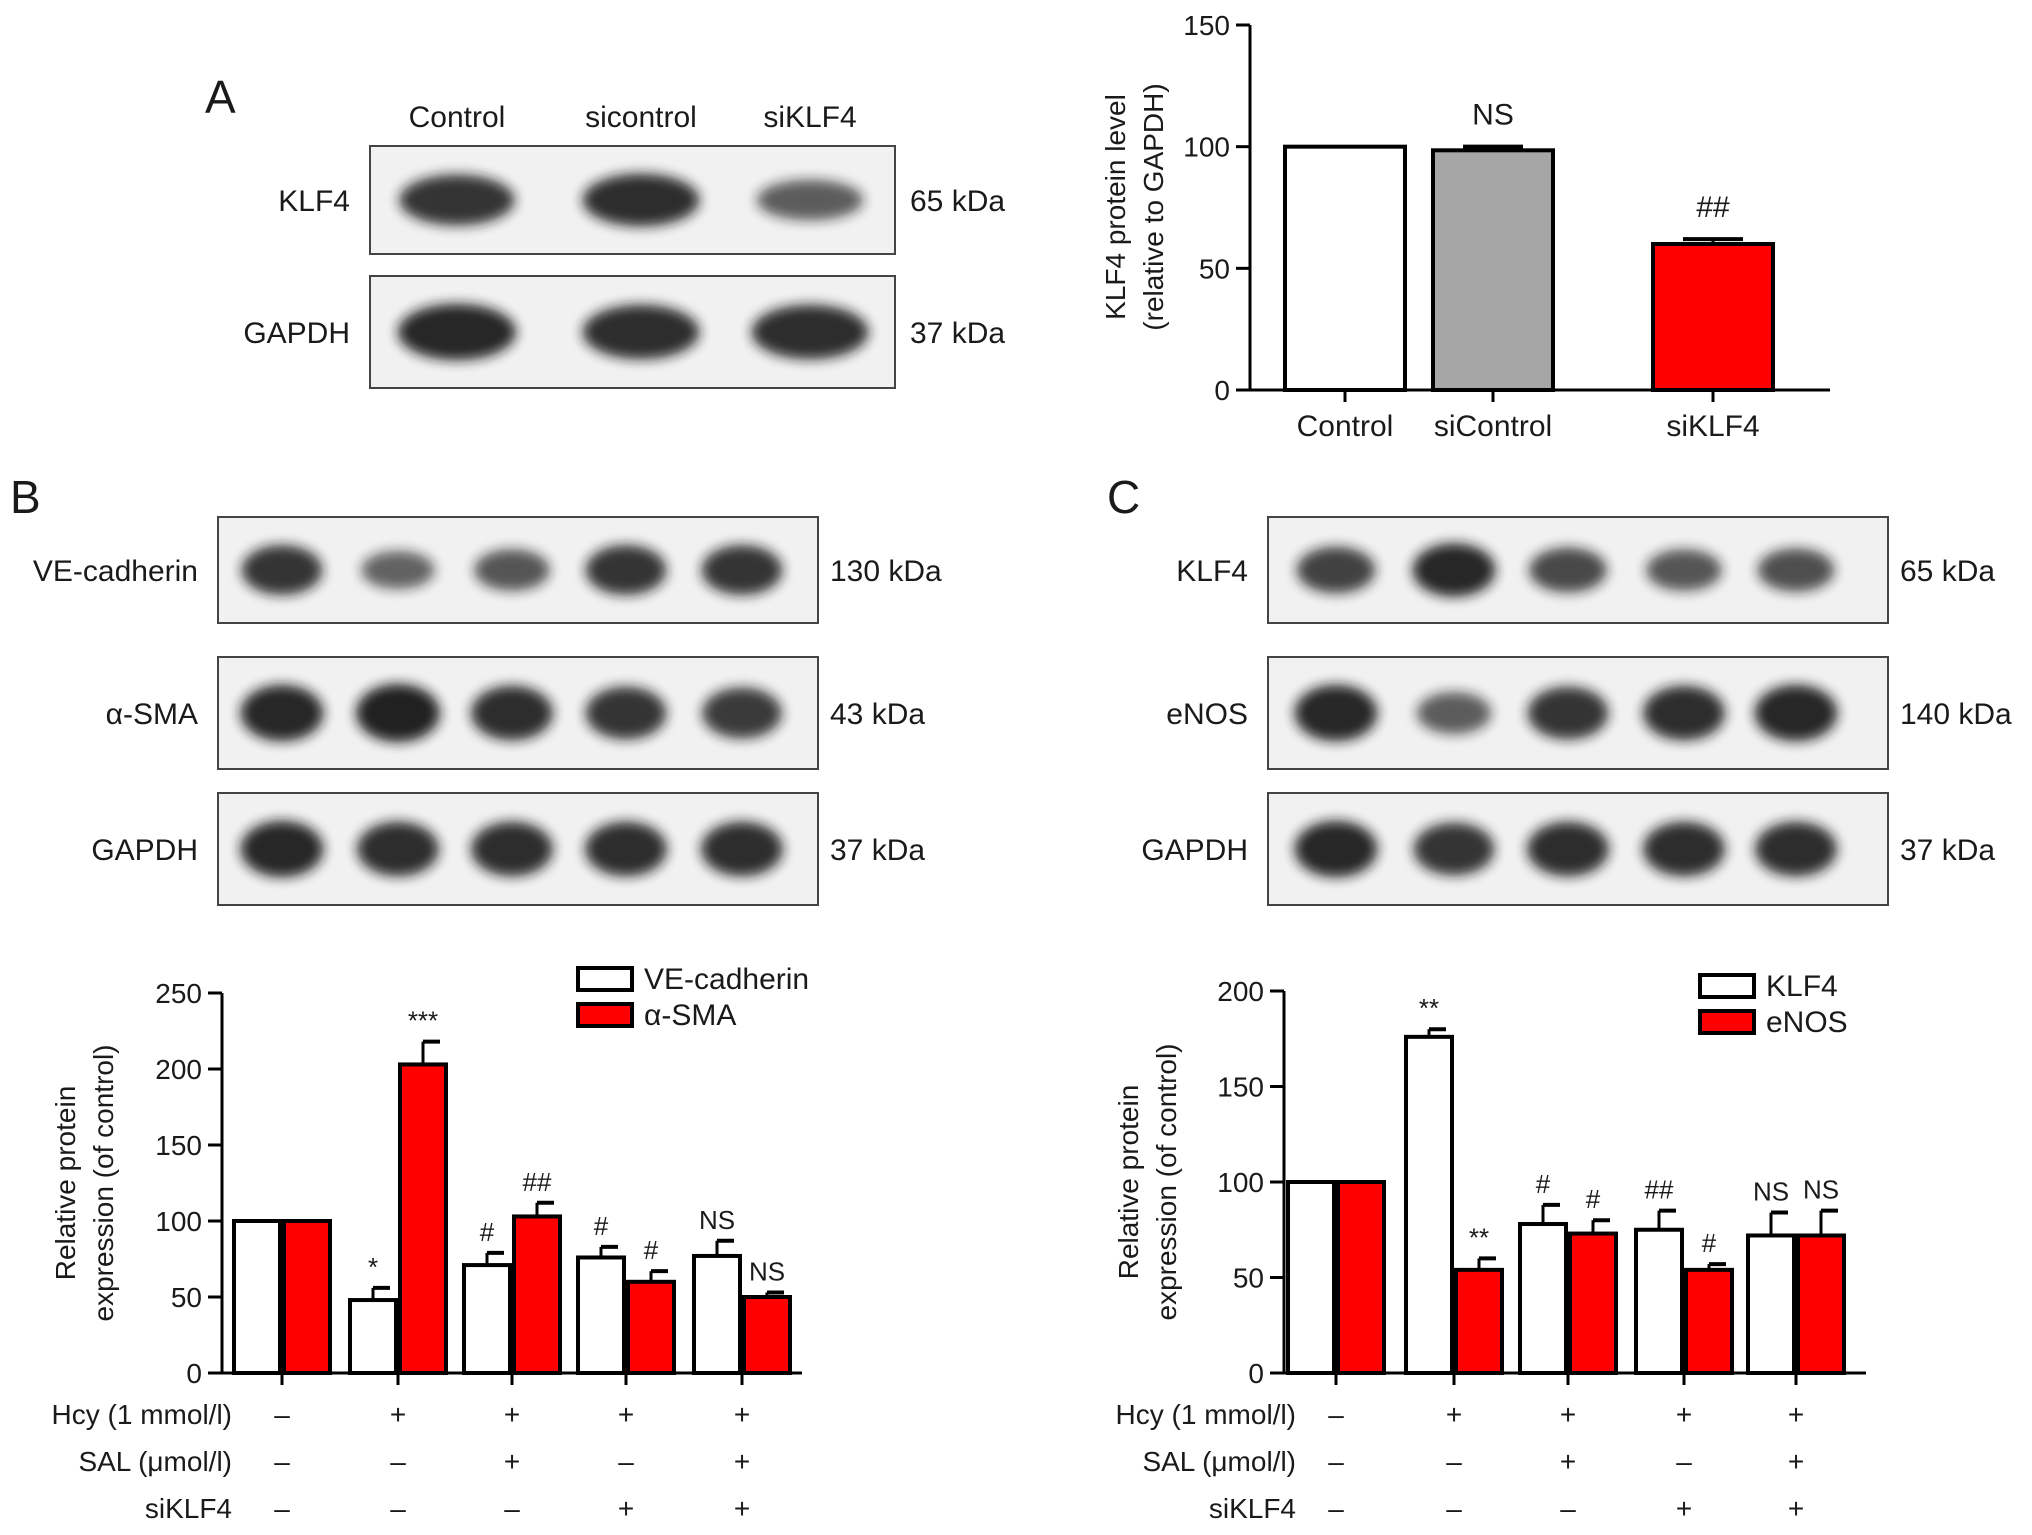  Describe the element at coordinates (188, 1508) in the screenshot. I see `condition-label: siKLF4` at that location.